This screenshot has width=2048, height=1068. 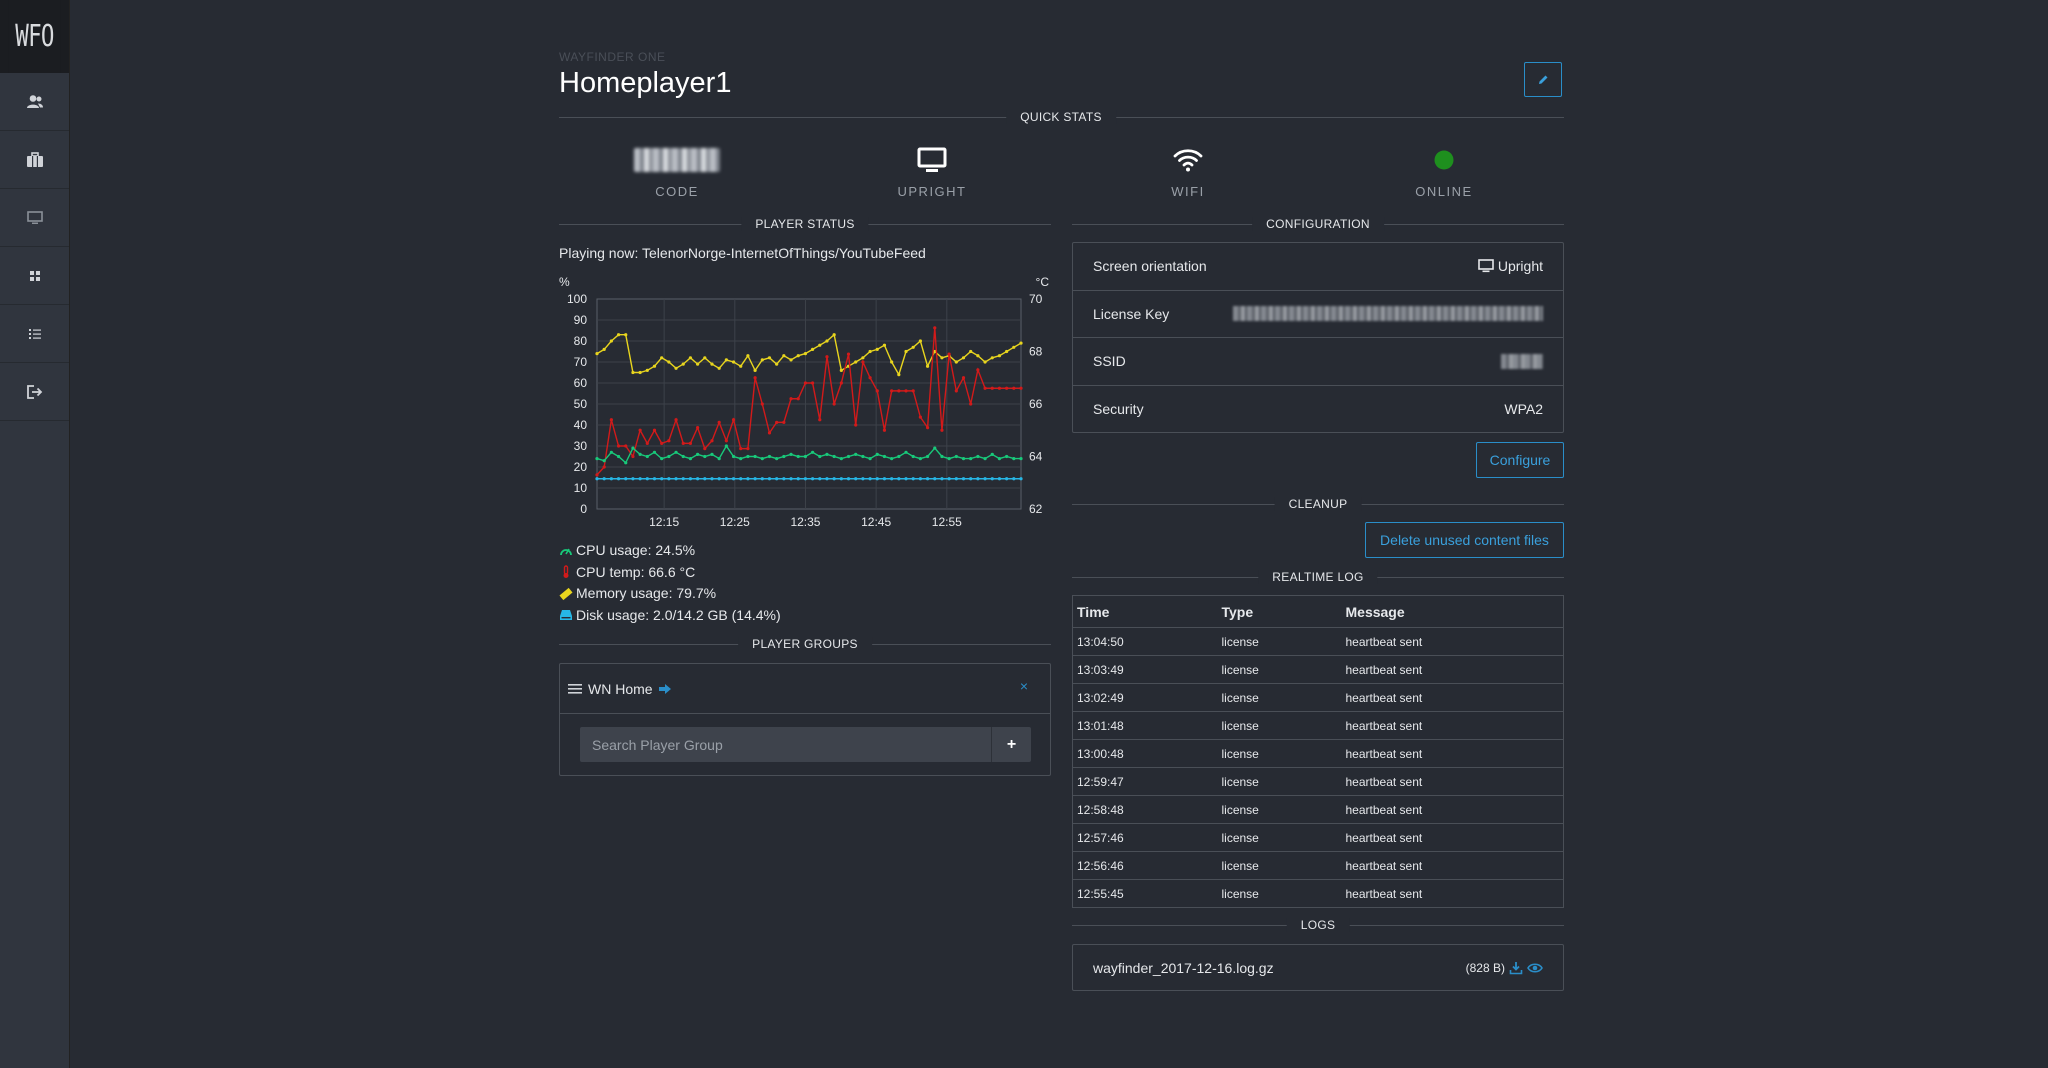 I want to click on realtime-log-heading: REALTIME LOG, so click(x=1318, y=577).